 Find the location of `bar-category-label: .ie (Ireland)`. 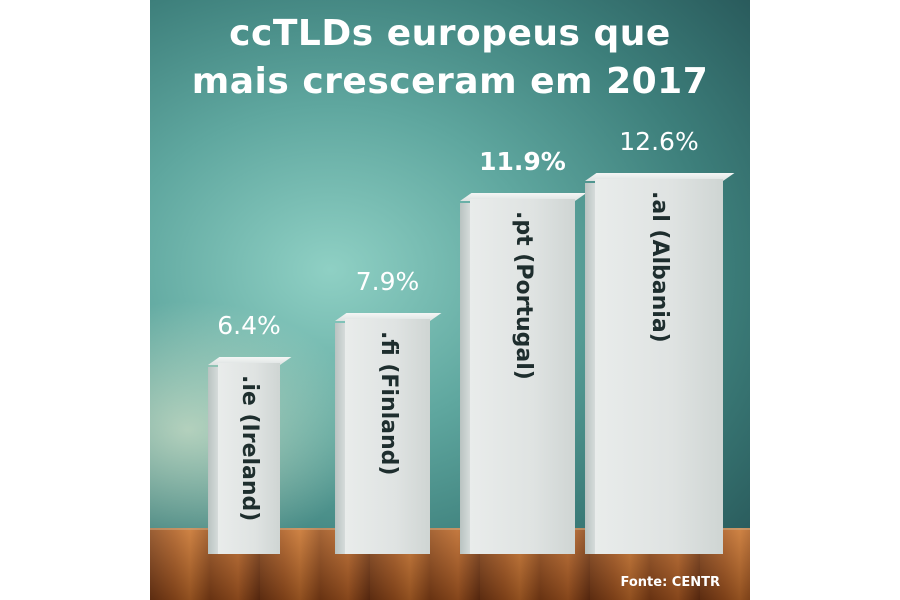

bar-category-label: .ie (Ireland) is located at coordinates (249, 448).